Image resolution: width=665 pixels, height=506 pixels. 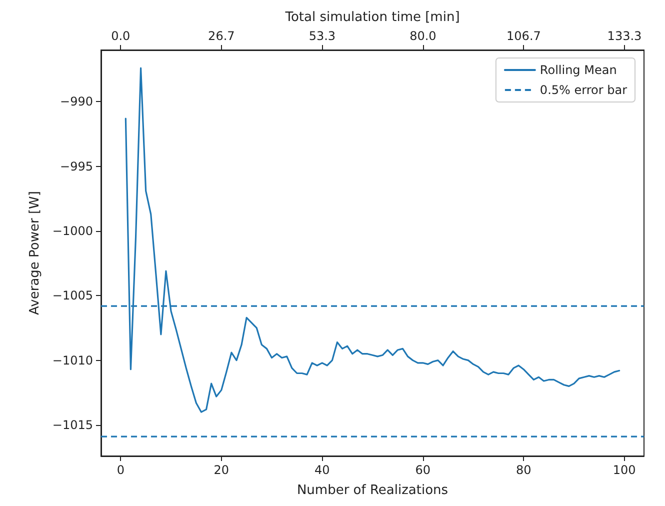 I want to click on x2-tick-label: 106.7, so click(x=523, y=36).